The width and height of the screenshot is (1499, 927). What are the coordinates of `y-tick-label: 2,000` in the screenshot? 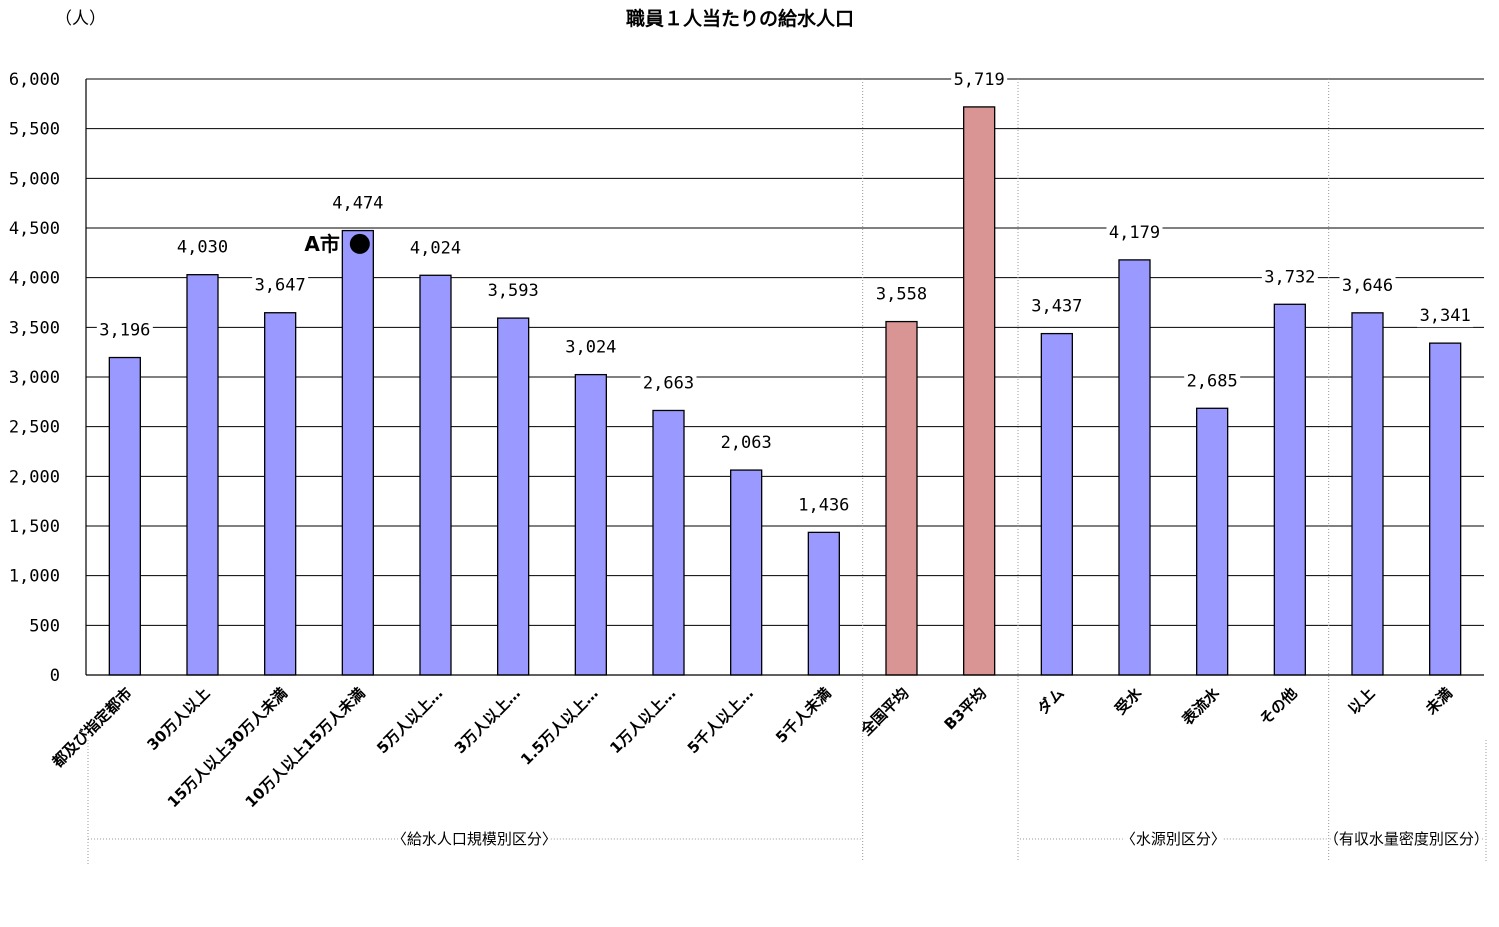 It's located at (34, 477).